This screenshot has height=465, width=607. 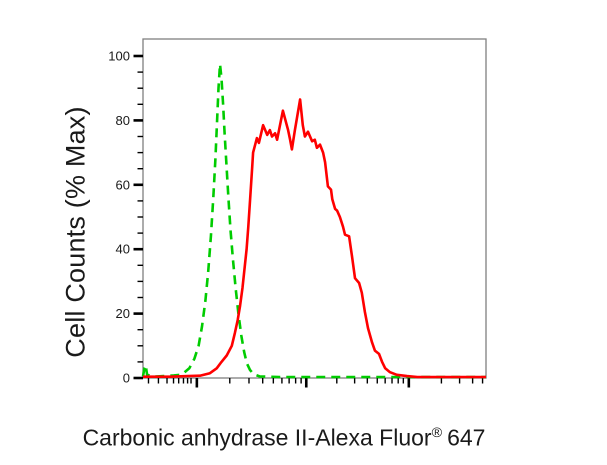 What do you see at coordinates (466, 437) in the screenshot?
I see `x-axis-title-suffix: 647` at bounding box center [466, 437].